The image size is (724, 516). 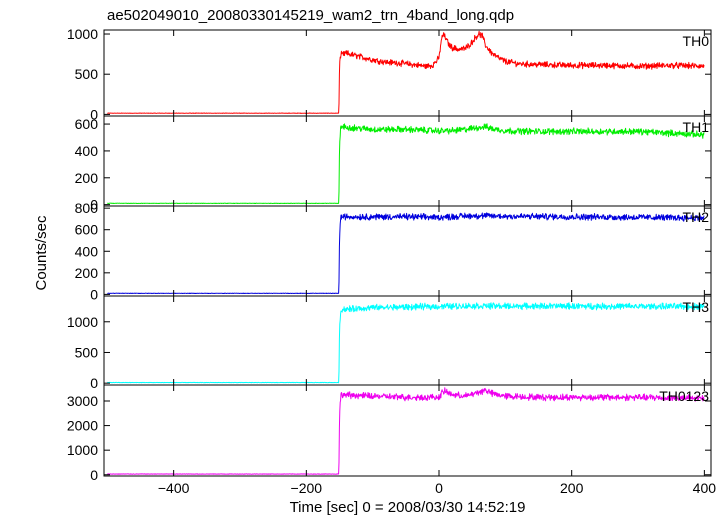 What do you see at coordinates (405, 343) in the screenshot?
I see `trace-th3` at bounding box center [405, 343].